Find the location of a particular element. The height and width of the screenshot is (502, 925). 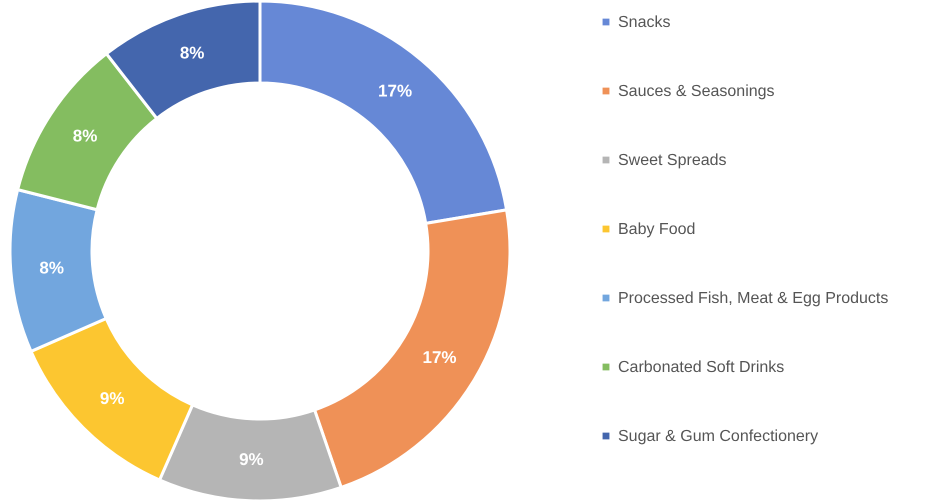

legend-label: Snacks is located at coordinates (644, 22).